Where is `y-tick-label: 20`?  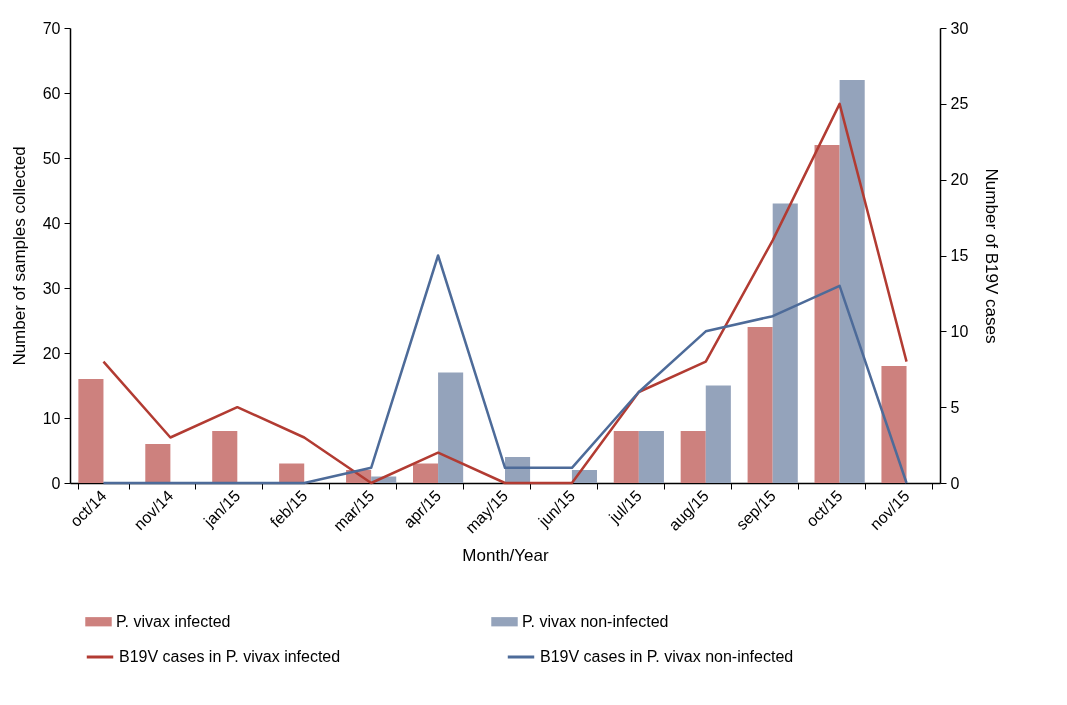
y-tick-label: 20 is located at coordinates (51, 353).